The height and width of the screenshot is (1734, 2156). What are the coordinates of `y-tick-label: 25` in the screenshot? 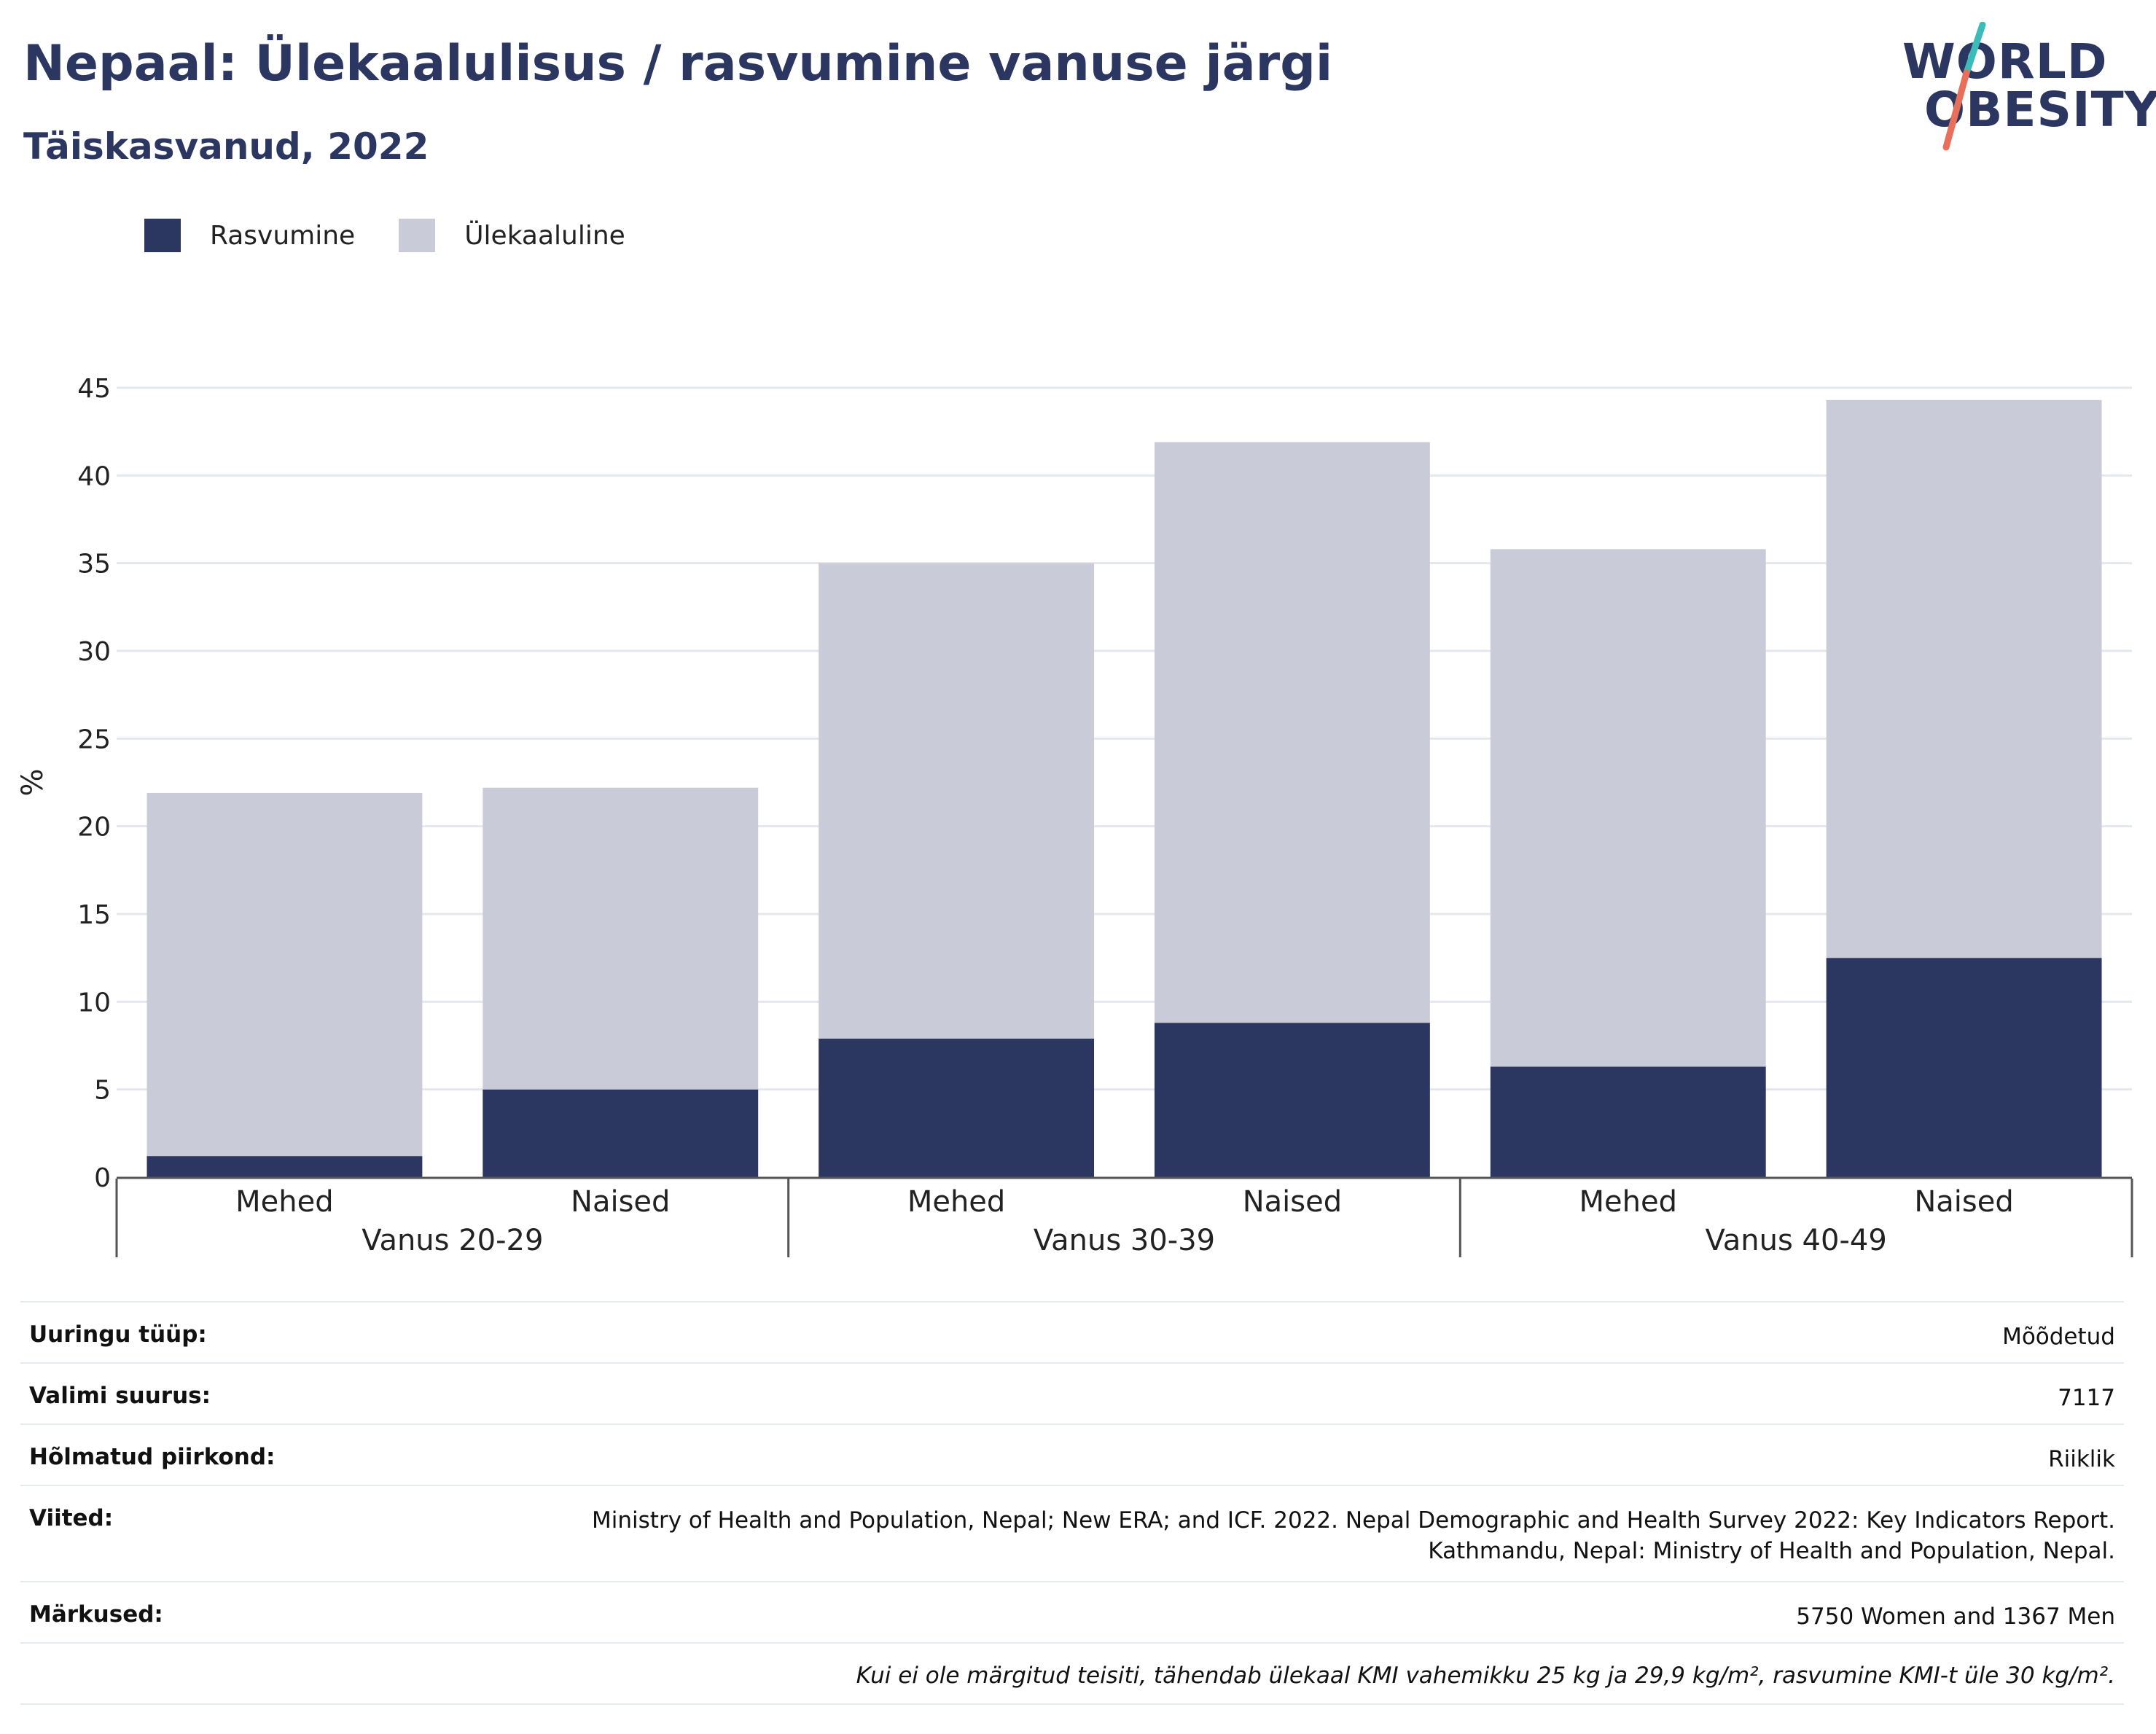 It's located at (94, 739).